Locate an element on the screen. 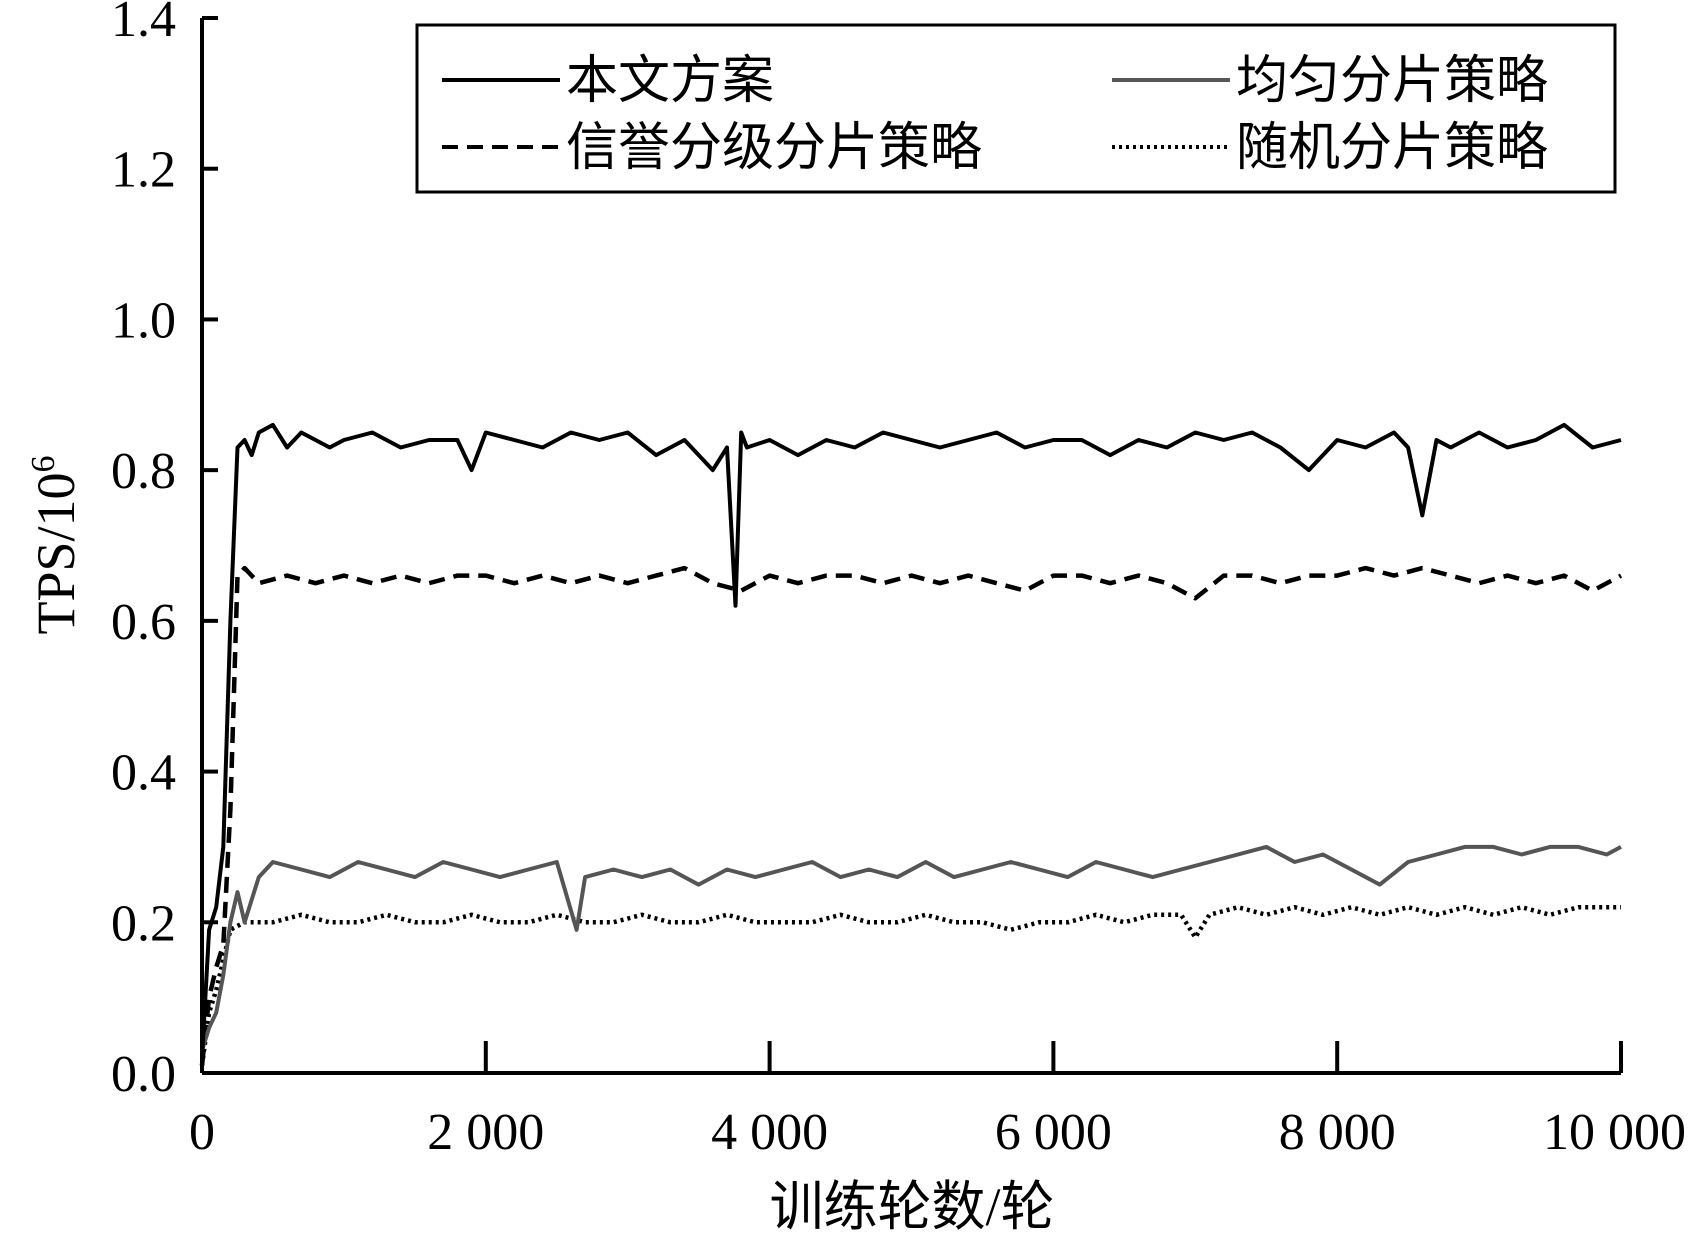 The image size is (1690, 1238). y-tick-label: 0.6 is located at coordinates (143, 622).